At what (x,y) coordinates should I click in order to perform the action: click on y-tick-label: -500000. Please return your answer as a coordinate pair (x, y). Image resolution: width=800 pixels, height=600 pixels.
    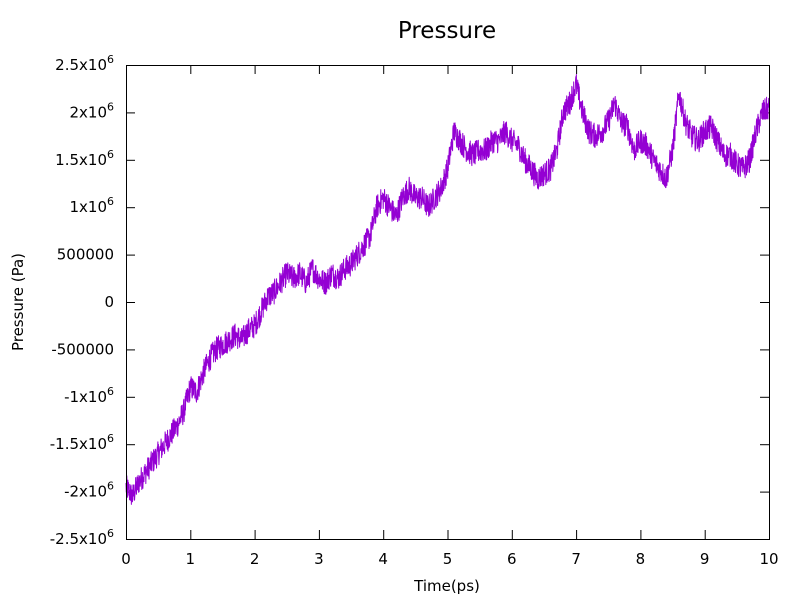
    Looking at the image, I should click on (82, 349).